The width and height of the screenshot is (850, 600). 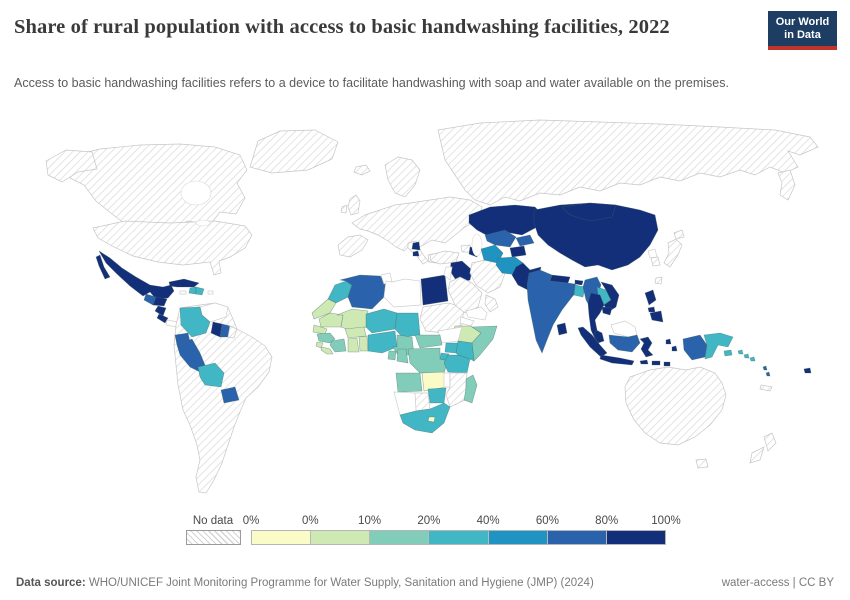 I want to click on country-libya, so click(x=402, y=293).